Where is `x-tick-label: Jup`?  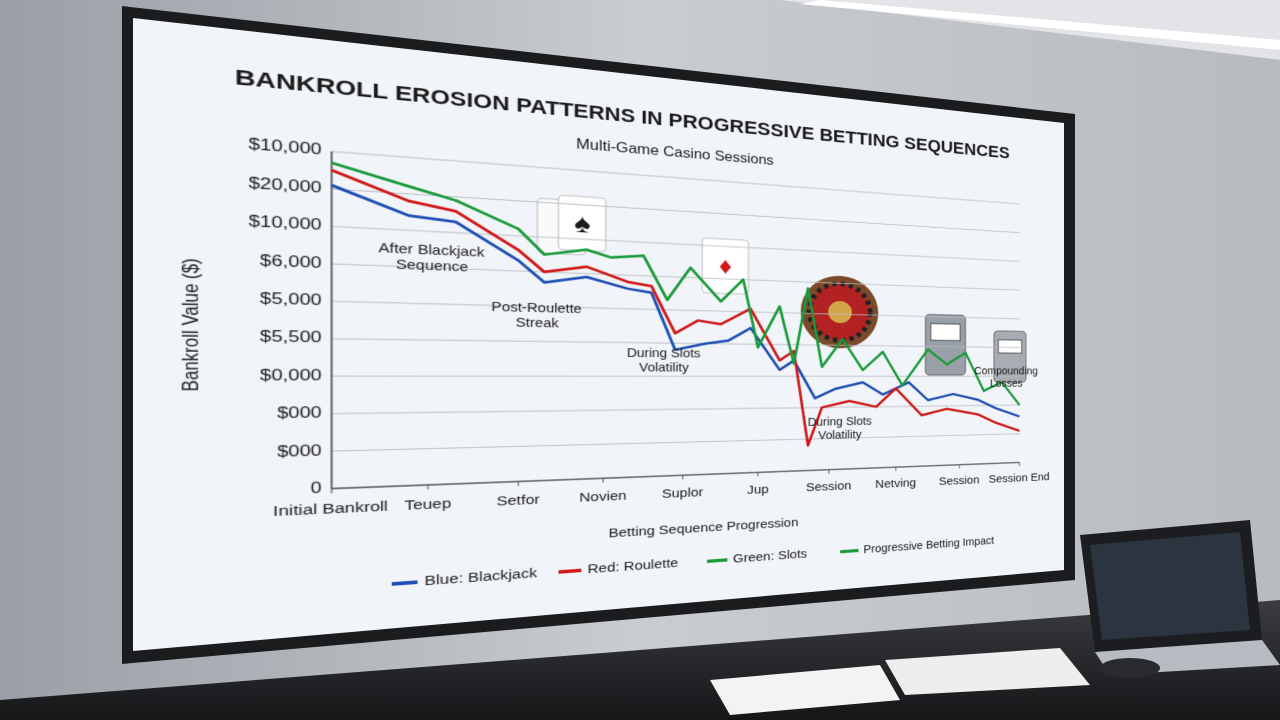
x-tick-label: Jup is located at coordinates (758, 490).